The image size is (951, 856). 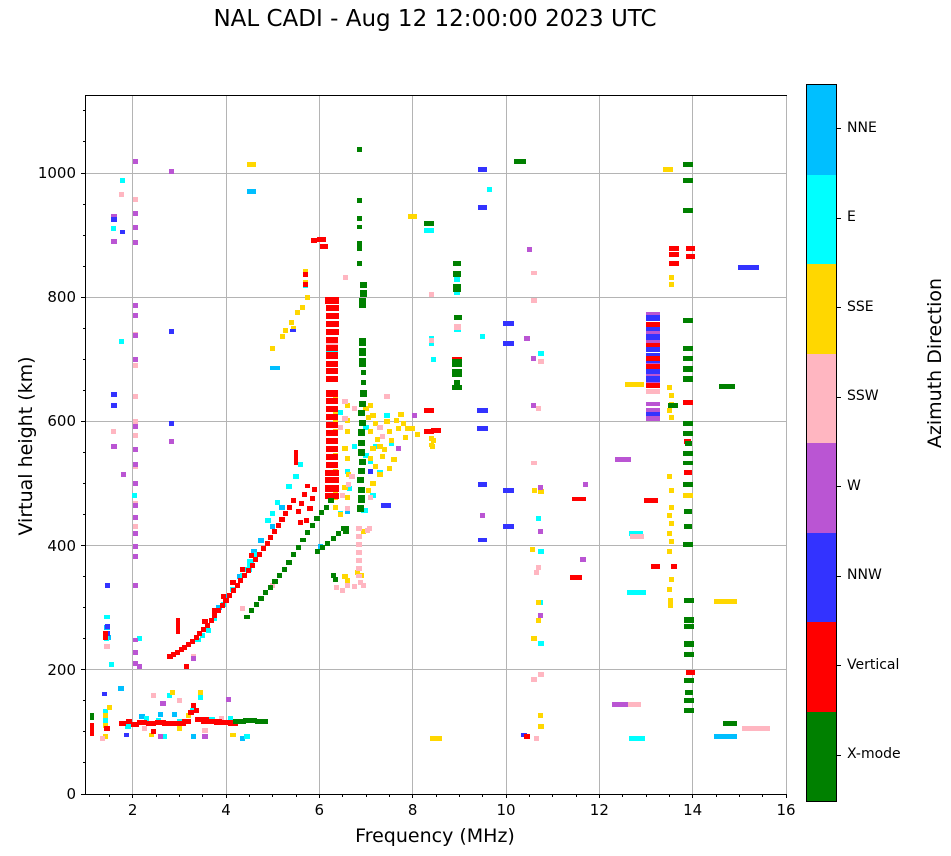 I want to click on colorbar-cell-SSW, so click(x=821, y=398).